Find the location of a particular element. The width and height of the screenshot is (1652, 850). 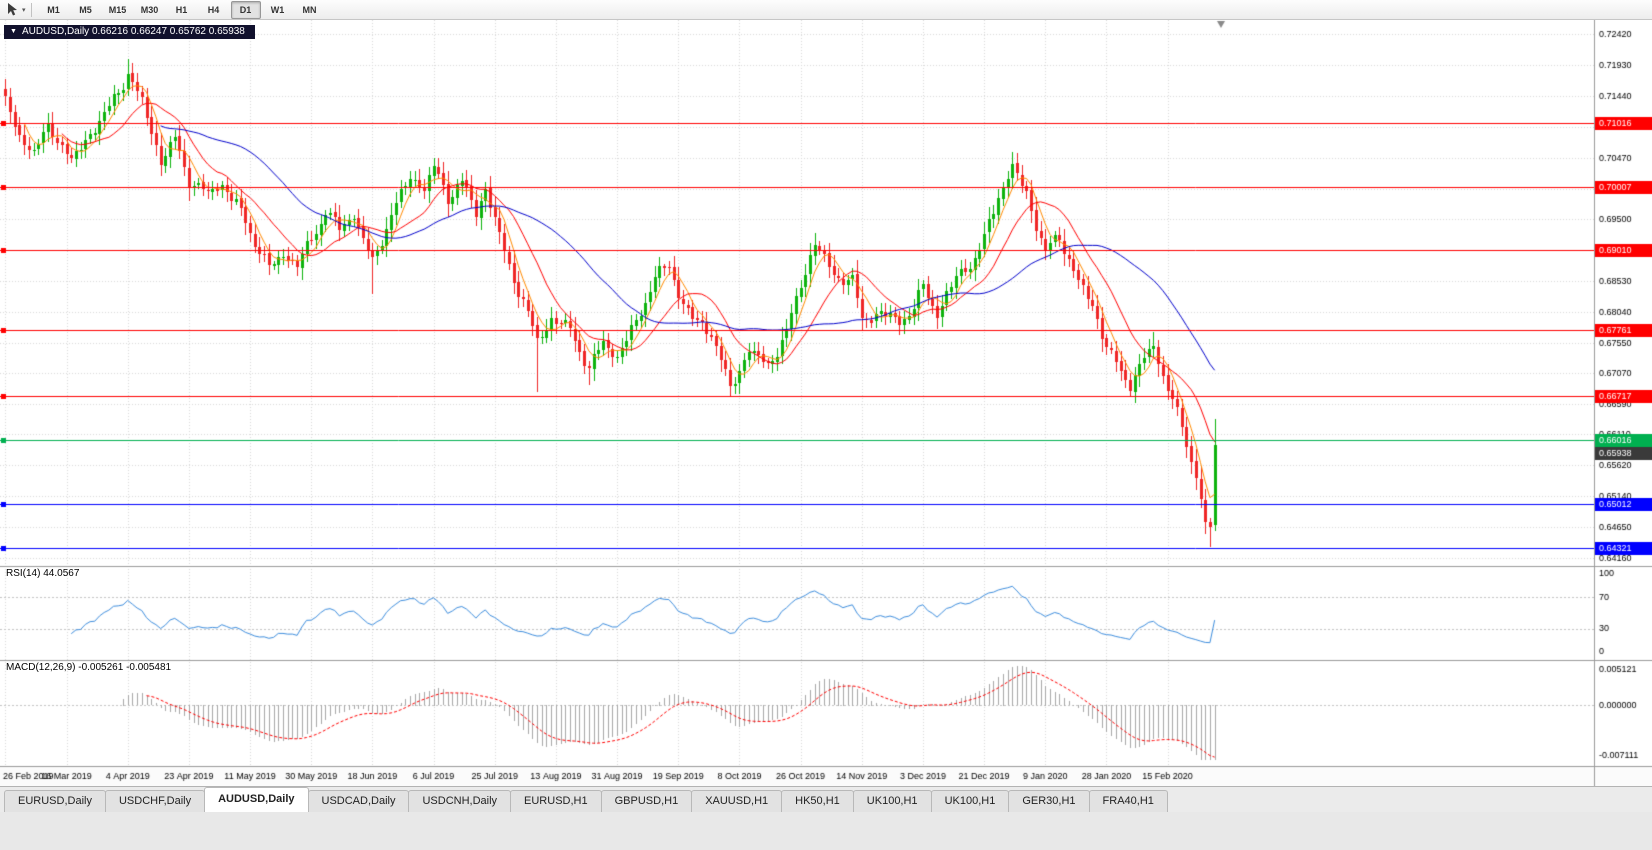

timeframe-button-h1: H1 is located at coordinates (181, 9).